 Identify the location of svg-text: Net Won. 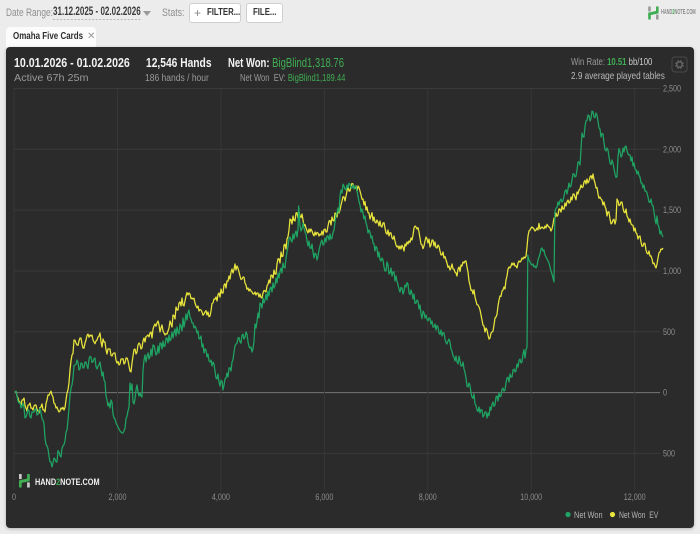
(588, 514).